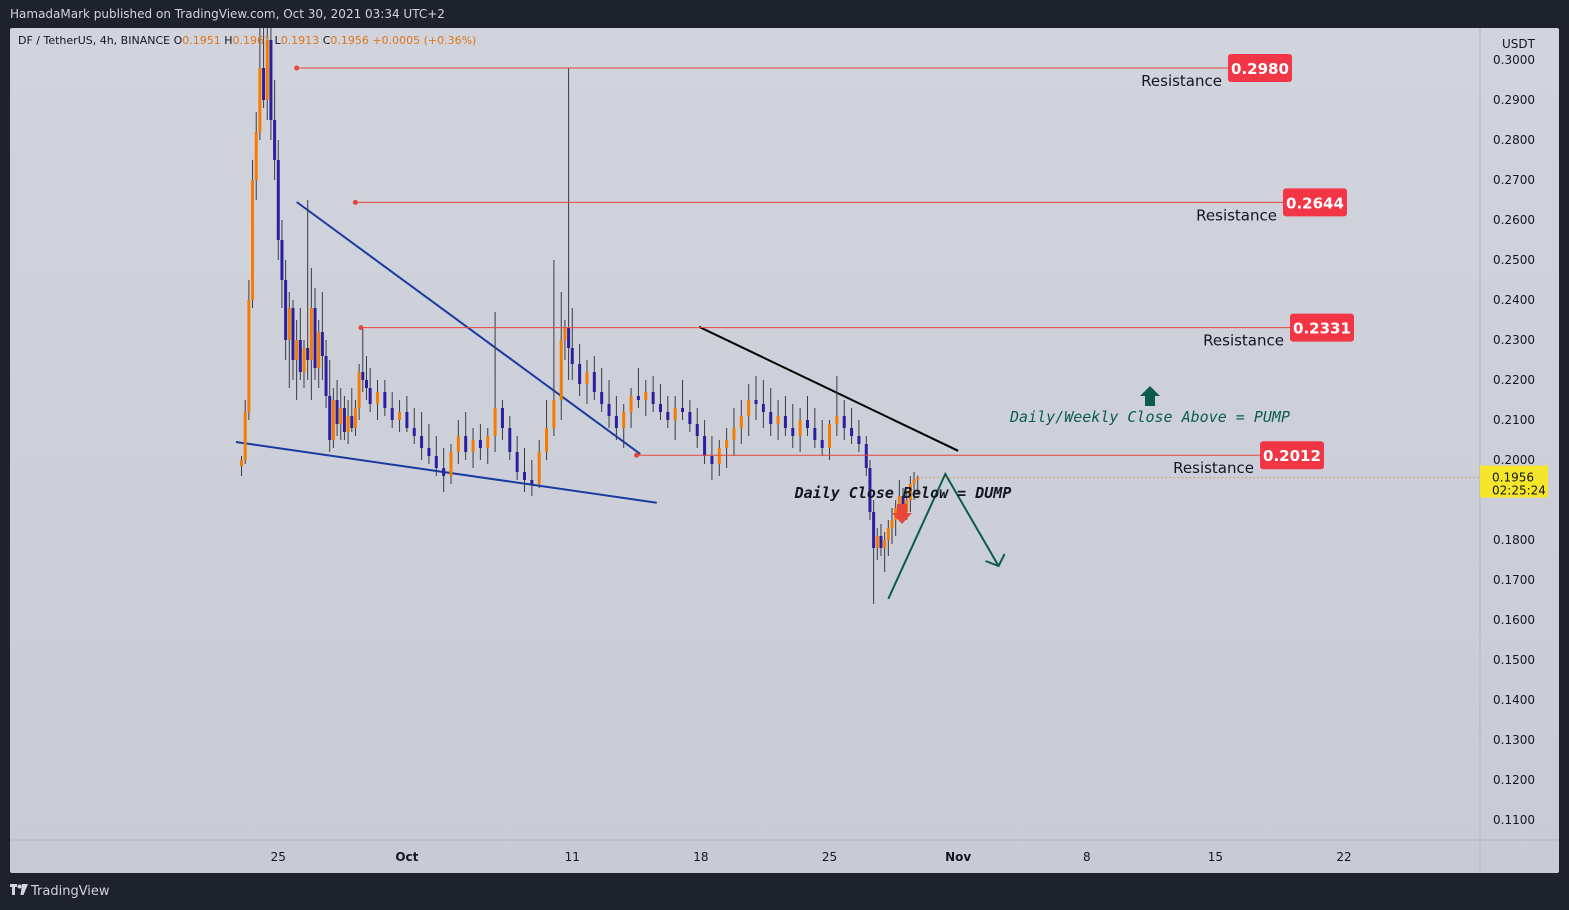 The height and width of the screenshot is (910, 1569). Describe the element at coordinates (1514, 260) in the screenshot. I see `y-tick-label: 0.2500` at that location.